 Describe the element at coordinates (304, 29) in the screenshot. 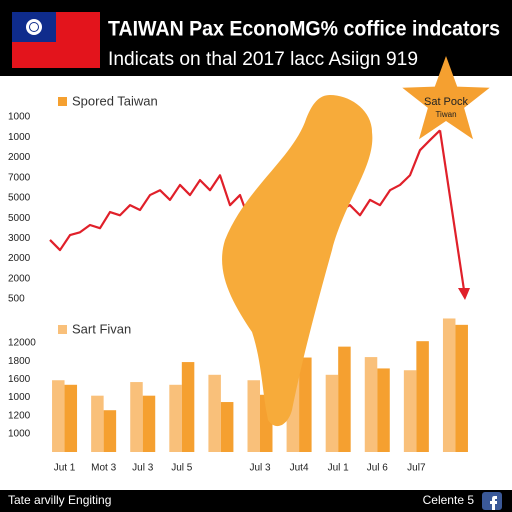

I see `title: TAIWAN Pax EconoMG% coffice indcators` at that location.